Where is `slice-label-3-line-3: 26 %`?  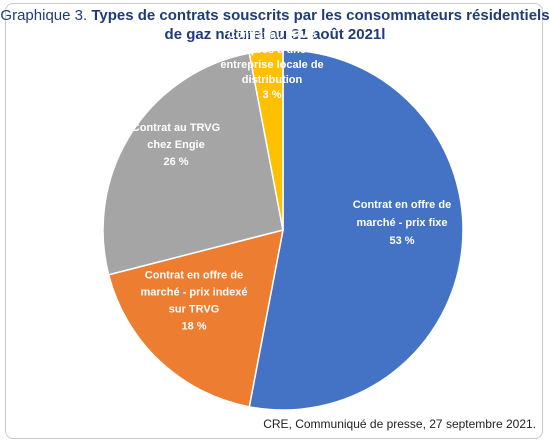 slice-label-3-line-3: 26 % is located at coordinates (175, 162).